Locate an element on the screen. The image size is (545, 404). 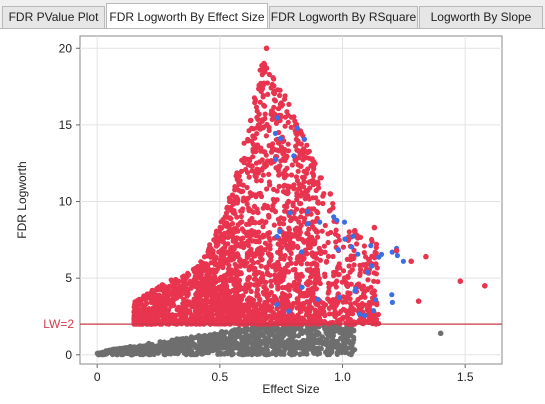
tab-fdr-pvalue-plot: FDR PValue Plot is located at coordinates (53, 17).